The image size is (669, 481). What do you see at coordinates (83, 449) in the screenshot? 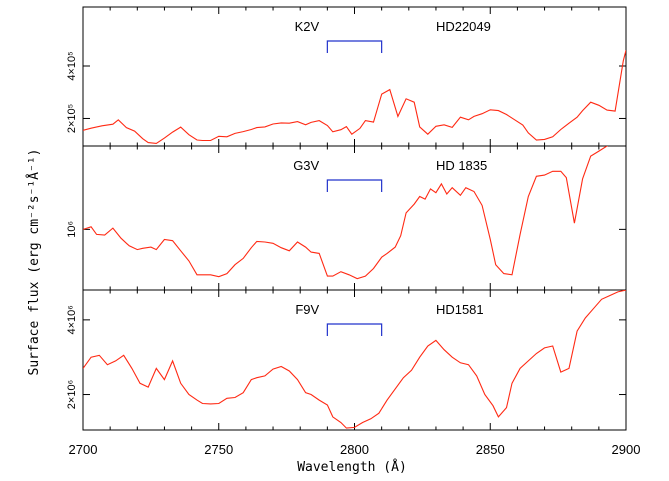
I see `x-tick-label: 2700` at bounding box center [83, 449].